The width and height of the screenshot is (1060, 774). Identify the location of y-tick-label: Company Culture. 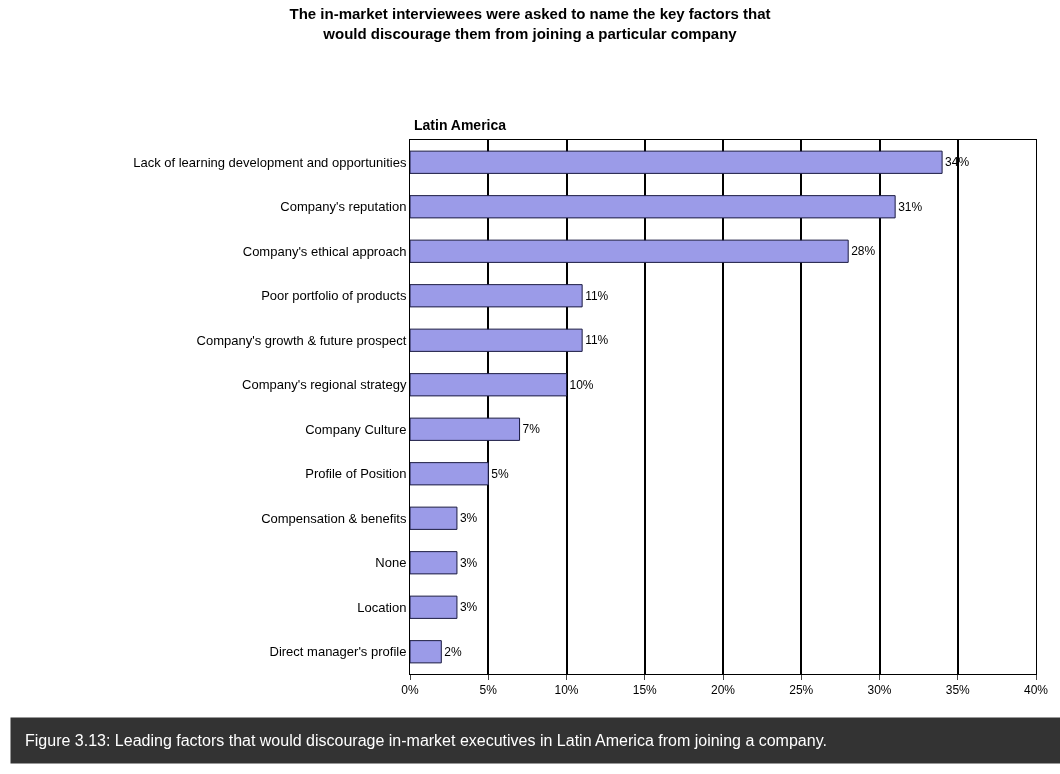
(356, 429).